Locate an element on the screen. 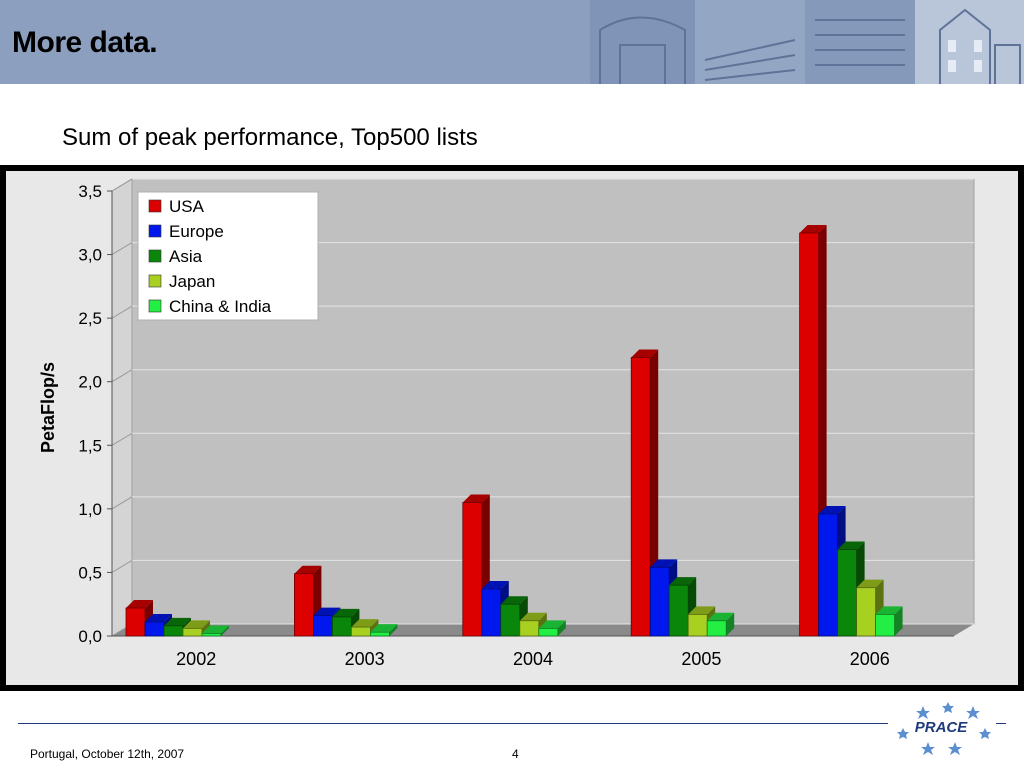  y-axis-label: PetaFlop/s is located at coordinates (48, 407).